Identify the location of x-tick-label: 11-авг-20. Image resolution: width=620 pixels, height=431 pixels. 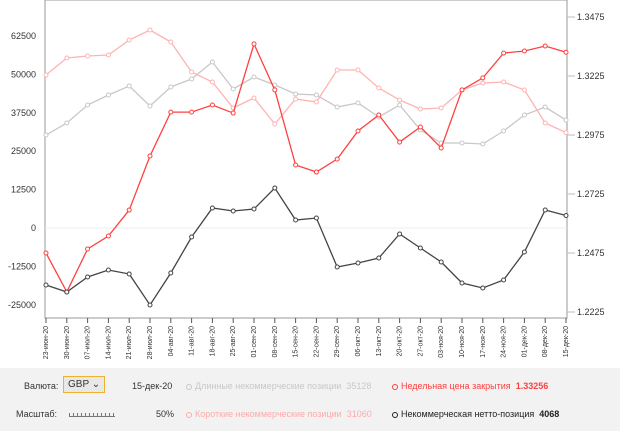
(192, 341).